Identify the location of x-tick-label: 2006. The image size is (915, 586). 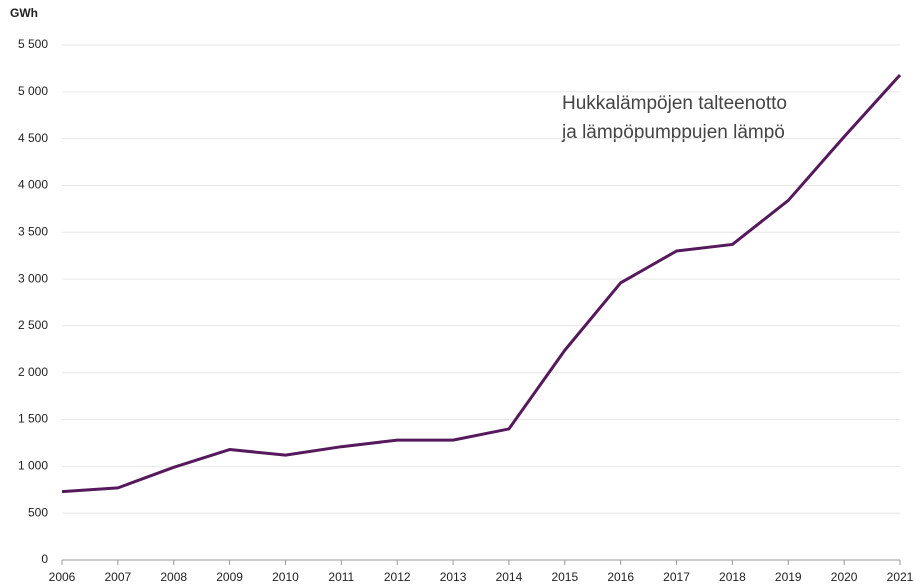
(62, 577).